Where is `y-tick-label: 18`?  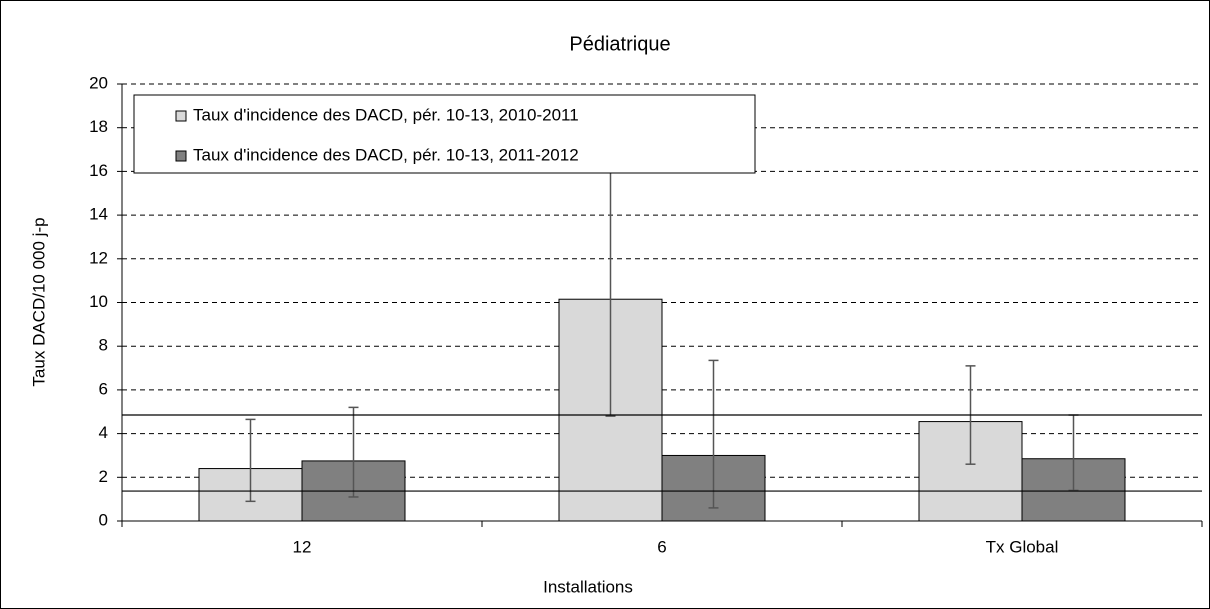 y-tick-label: 18 is located at coordinates (98, 126).